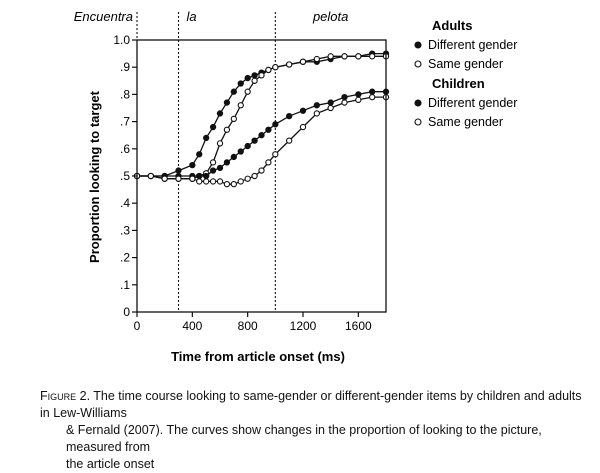 The width and height of the screenshot is (600, 473). Describe the element at coordinates (458, 83) in the screenshot. I see `legend-group-title: Children` at that location.